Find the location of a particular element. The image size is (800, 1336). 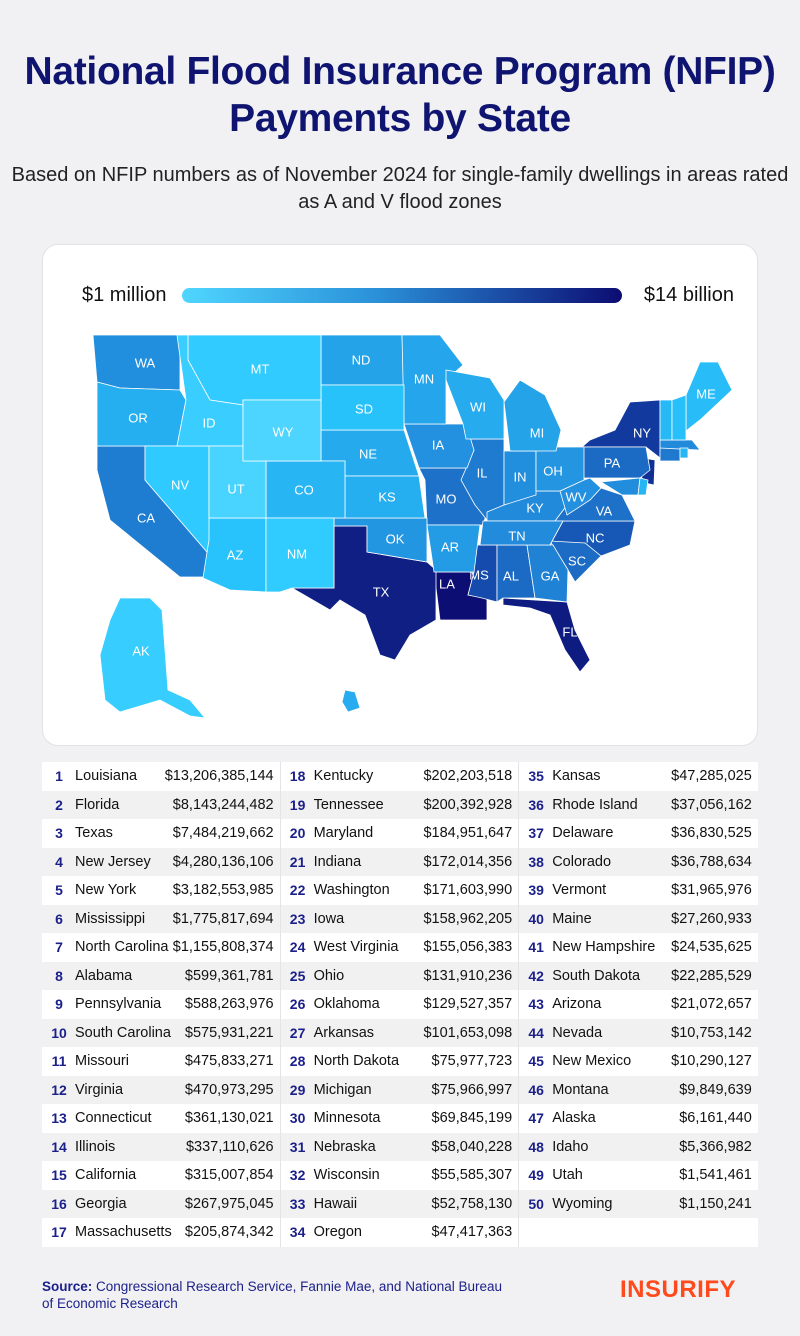

payment-value: $129,527,357 is located at coordinates (468, 1004).